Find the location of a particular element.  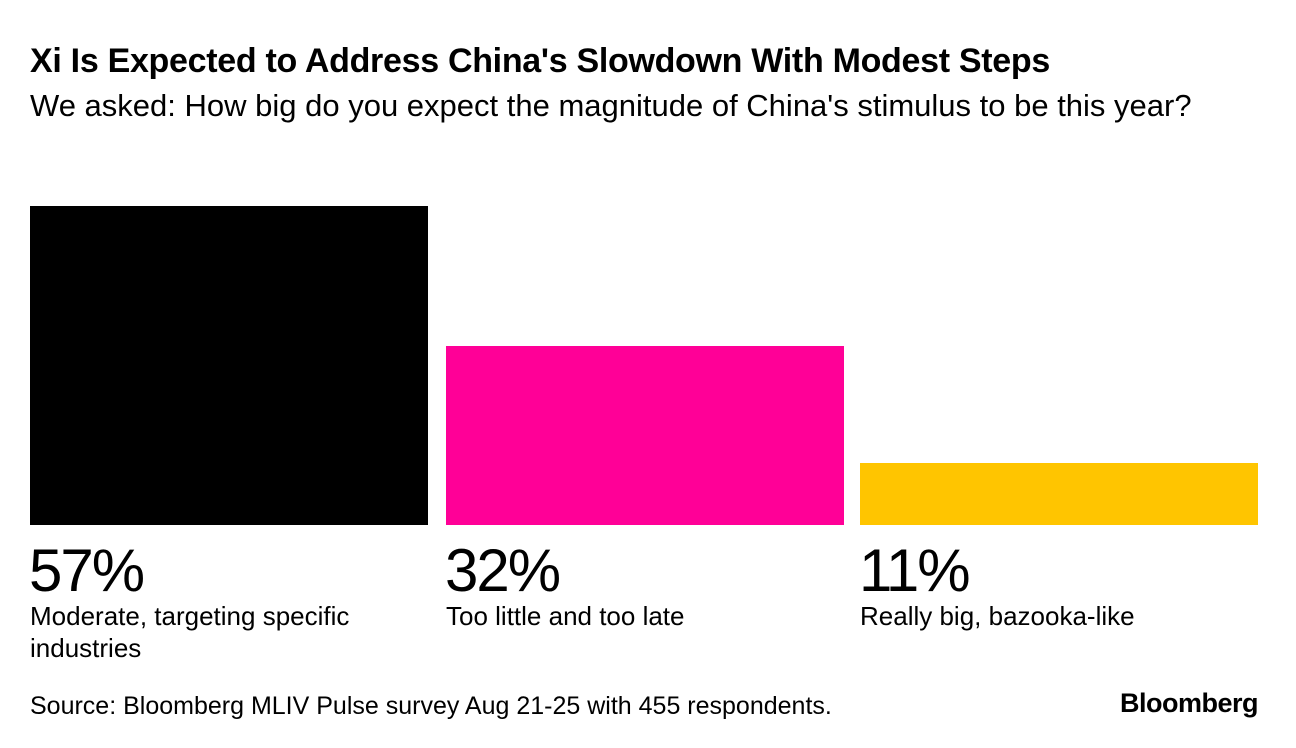

value-label-moderate: 57% is located at coordinates (87, 570).